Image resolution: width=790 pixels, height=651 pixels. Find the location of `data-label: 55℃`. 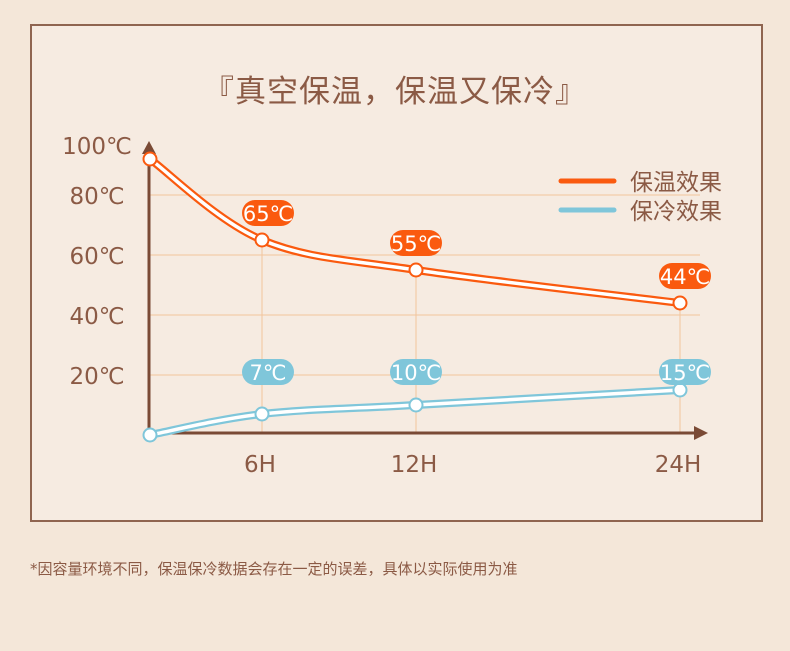

data-label: 55℃ is located at coordinates (416, 244).